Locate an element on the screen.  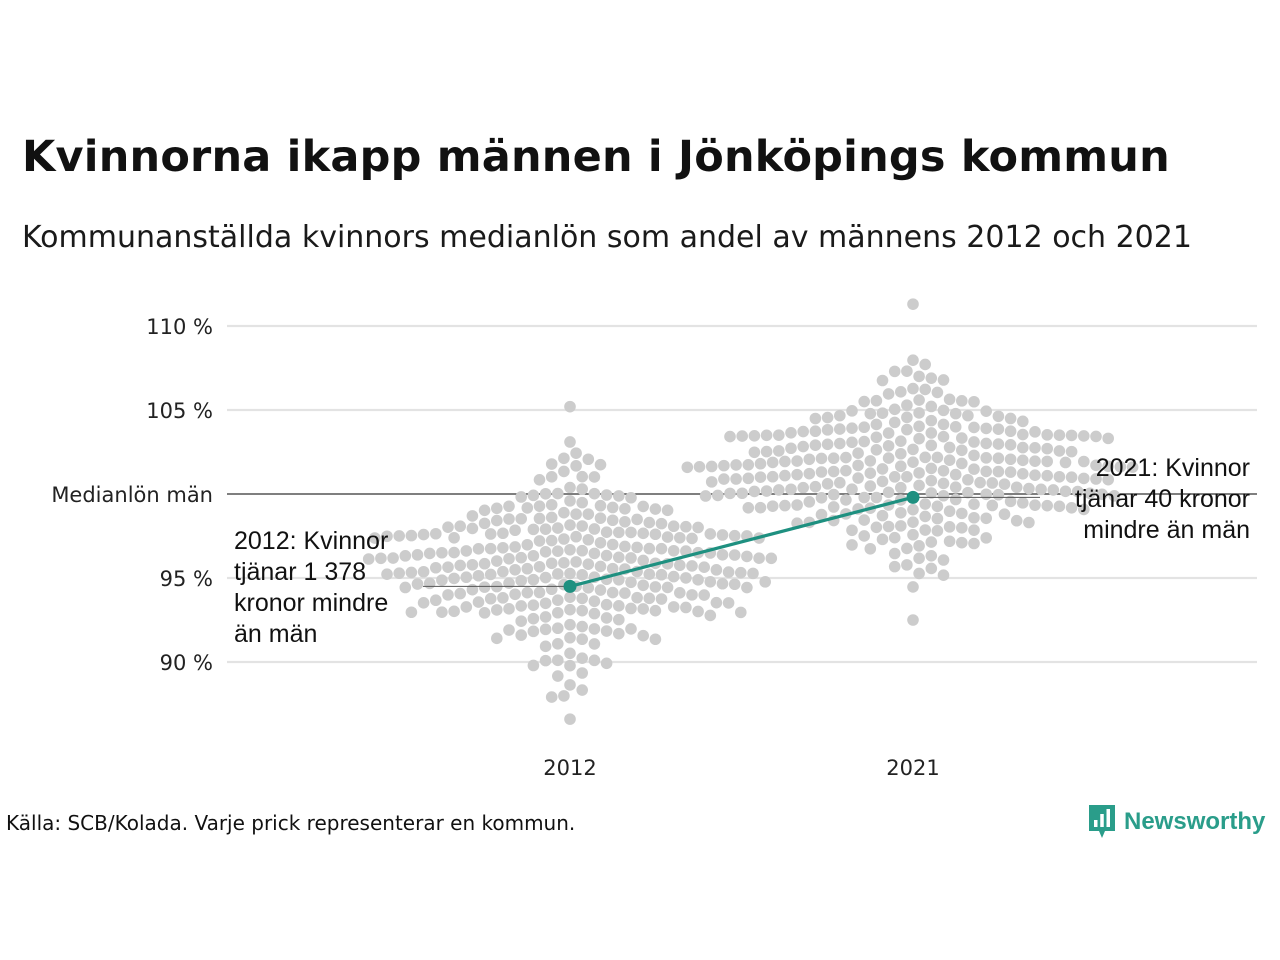
jonkoping-series is located at coordinates (741, 541).